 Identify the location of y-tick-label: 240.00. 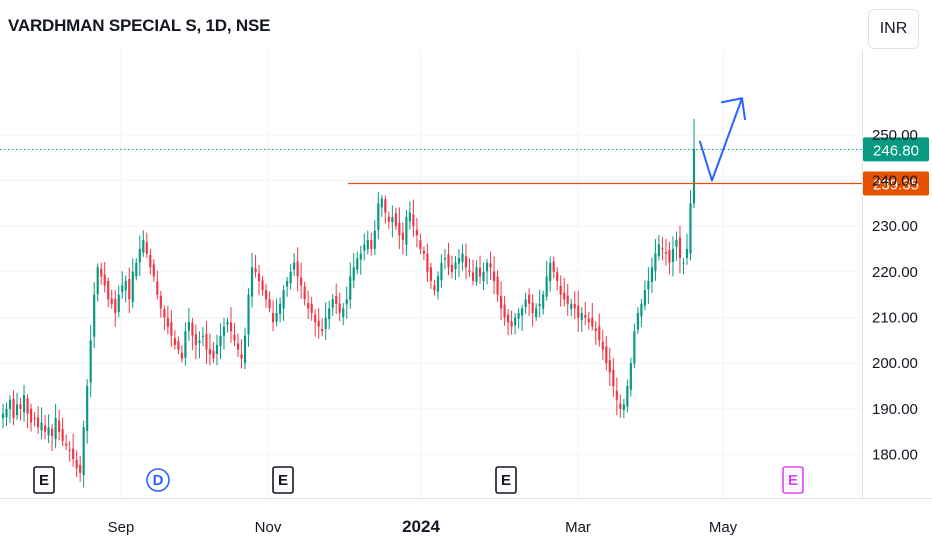
(895, 181).